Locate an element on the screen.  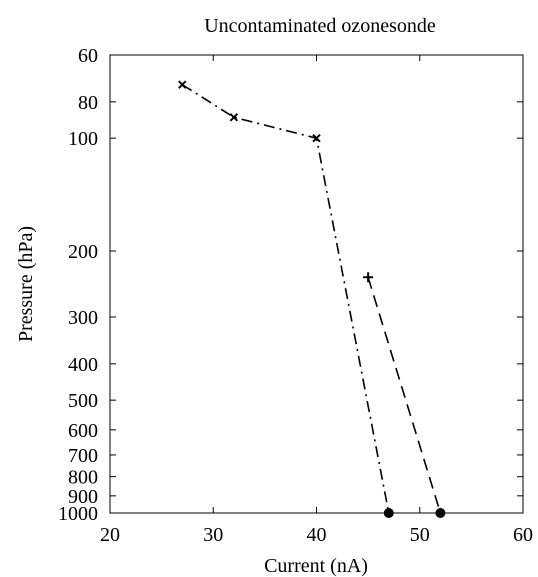
y-tick-label: 600 is located at coordinates (83, 431).